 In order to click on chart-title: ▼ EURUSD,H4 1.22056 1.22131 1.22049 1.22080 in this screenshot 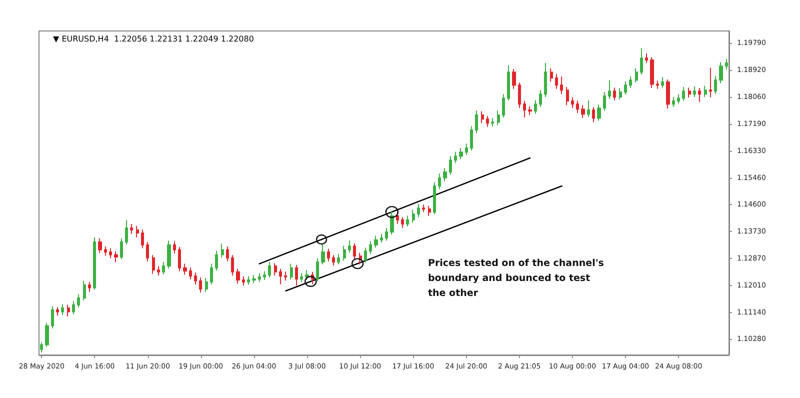, I will do `click(153, 39)`.